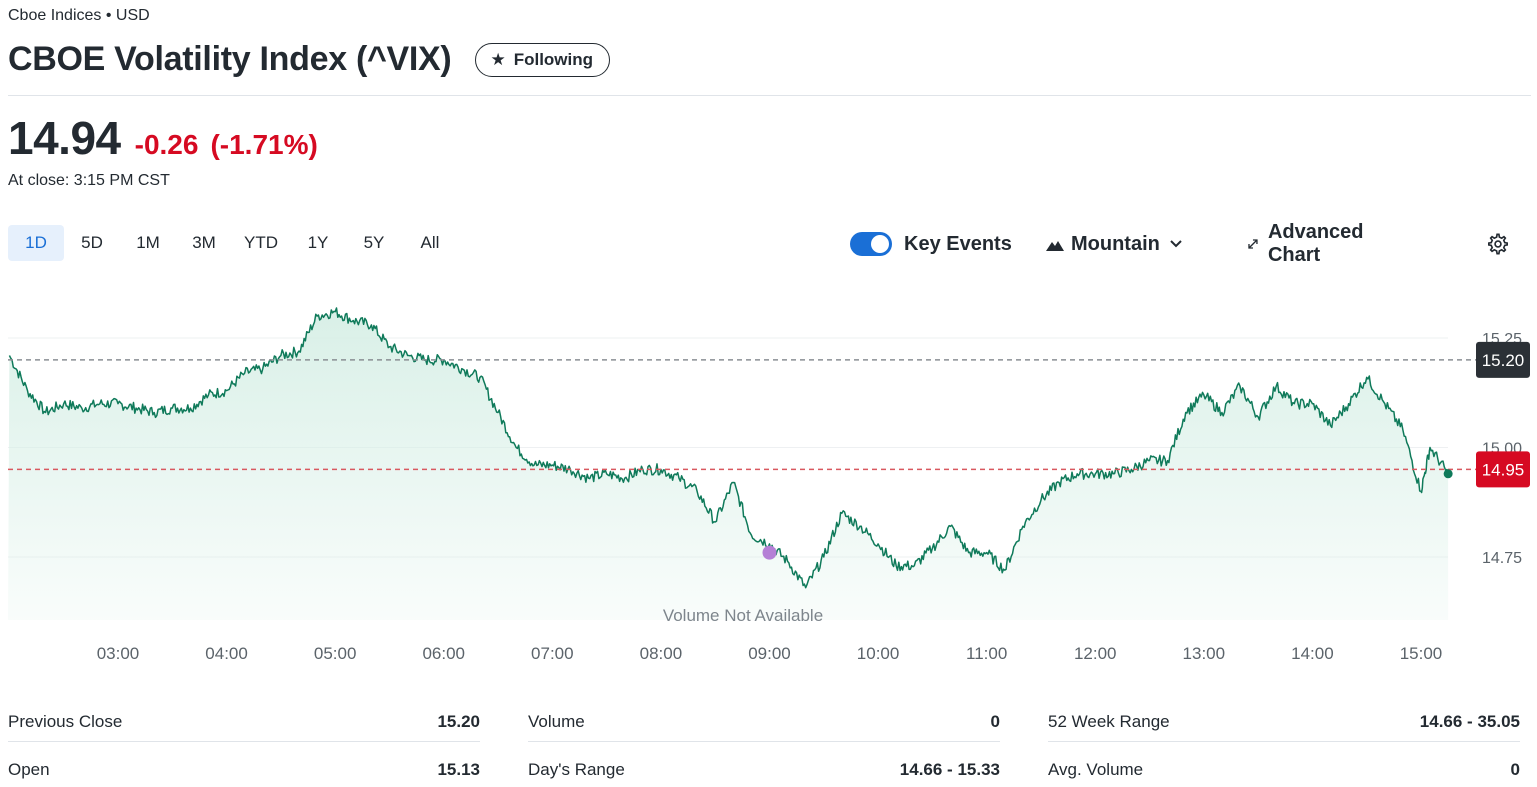 Image resolution: width=1537 pixels, height=787 pixels. Describe the element at coordinates (661, 653) in the screenshot. I see `x-tick-label: 08:00` at that location.